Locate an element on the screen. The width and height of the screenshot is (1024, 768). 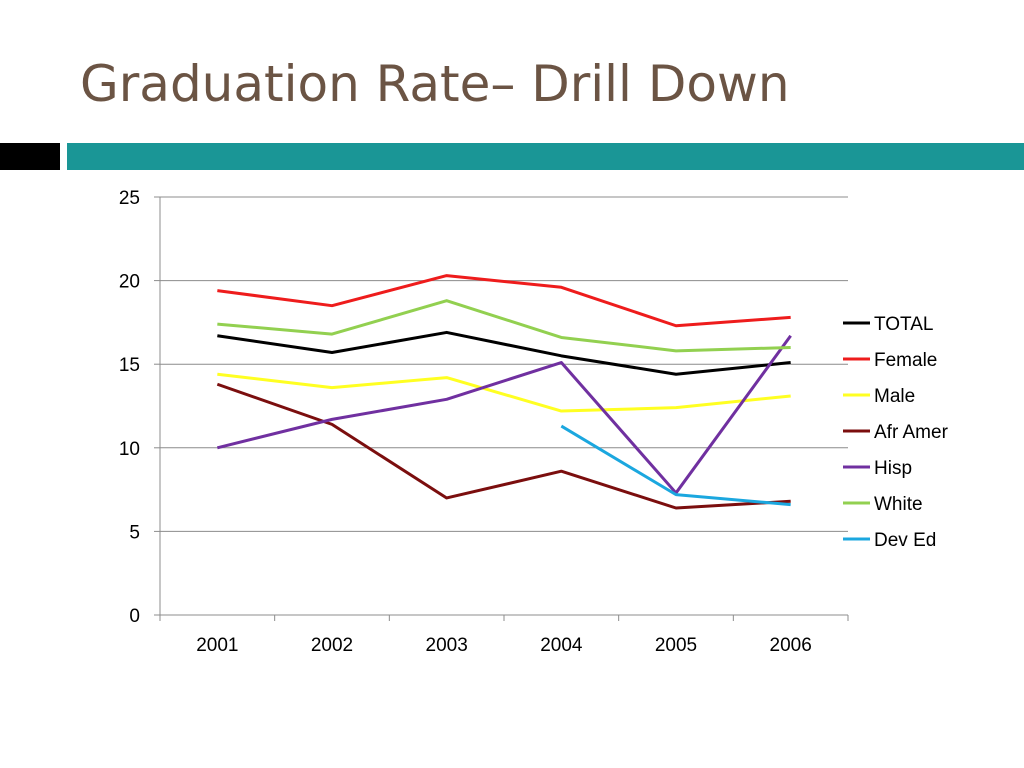
series-line-hisp is located at coordinates (504, 414).